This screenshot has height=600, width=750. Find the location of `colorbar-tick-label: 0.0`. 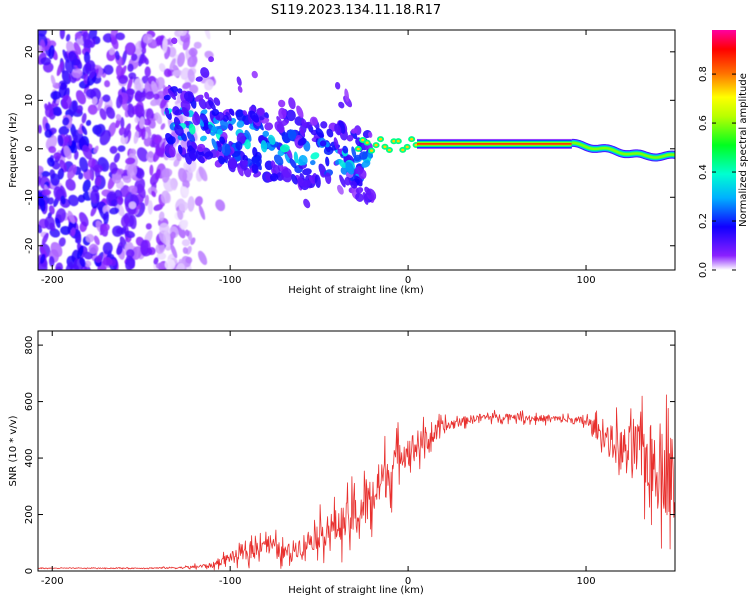

colorbar-tick-label: 0.0 is located at coordinates (703, 270).